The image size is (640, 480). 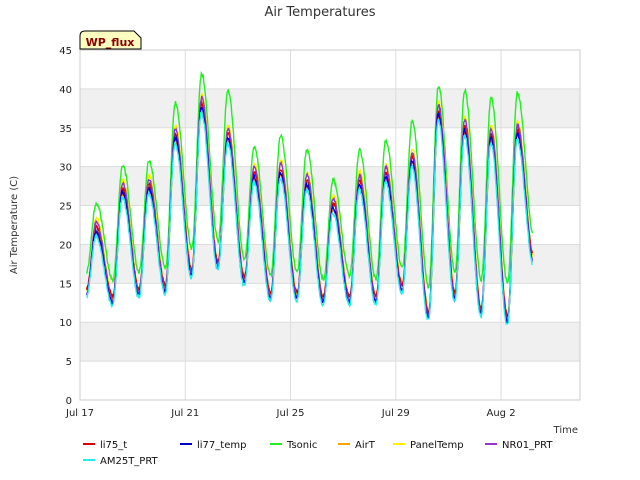 What do you see at coordinates (65, 284) in the screenshot?
I see `y-tick-label: 15` at bounding box center [65, 284].